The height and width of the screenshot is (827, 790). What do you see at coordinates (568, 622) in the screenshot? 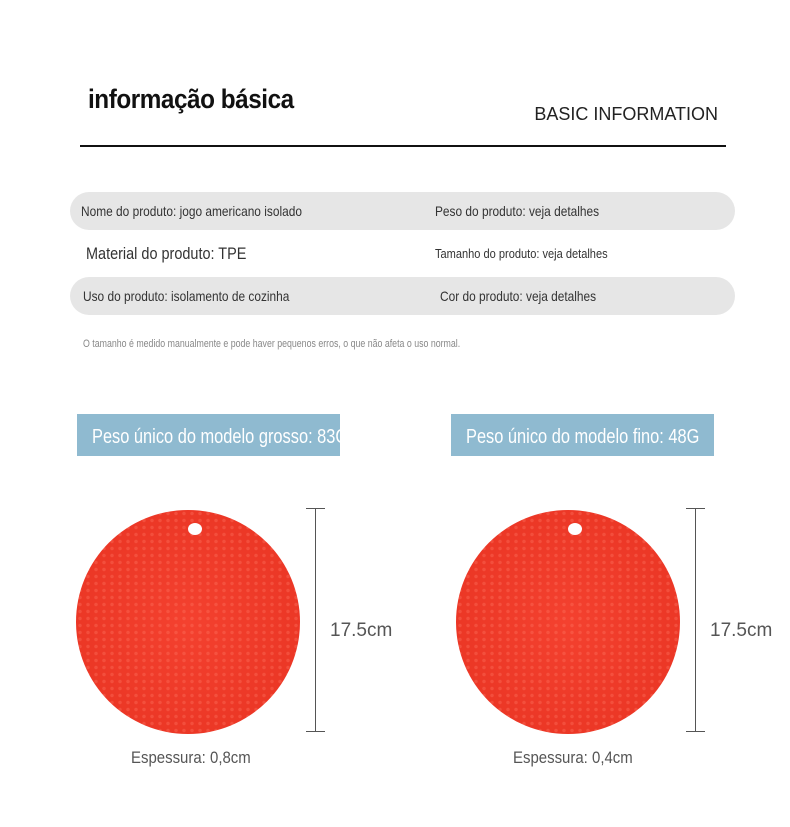
I see `thin-trivet-image` at bounding box center [568, 622].